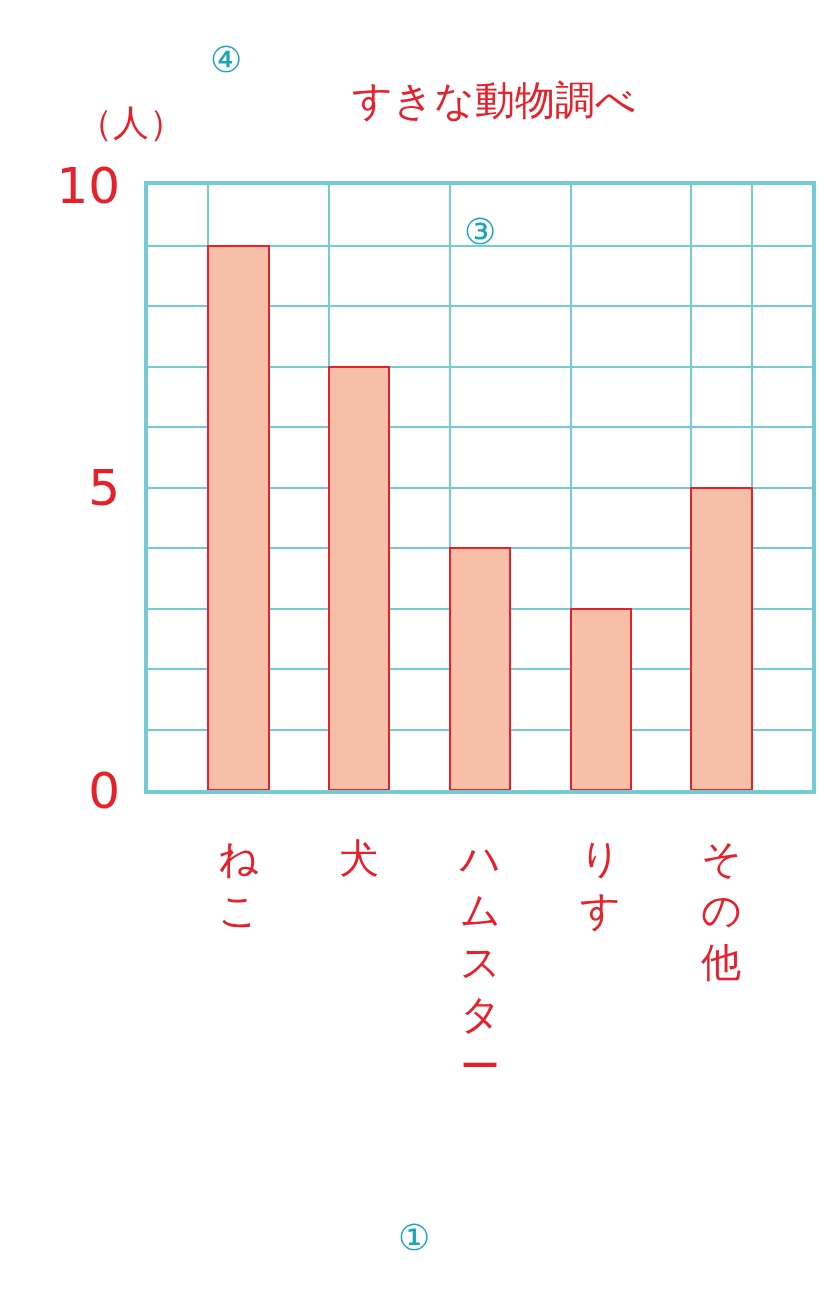 This screenshot has height=1300, width=824. What do you see at coordinates (239, 884) in the screenshot?
I see `x-tick-label: ねこ` at bounding box center [239, 884].